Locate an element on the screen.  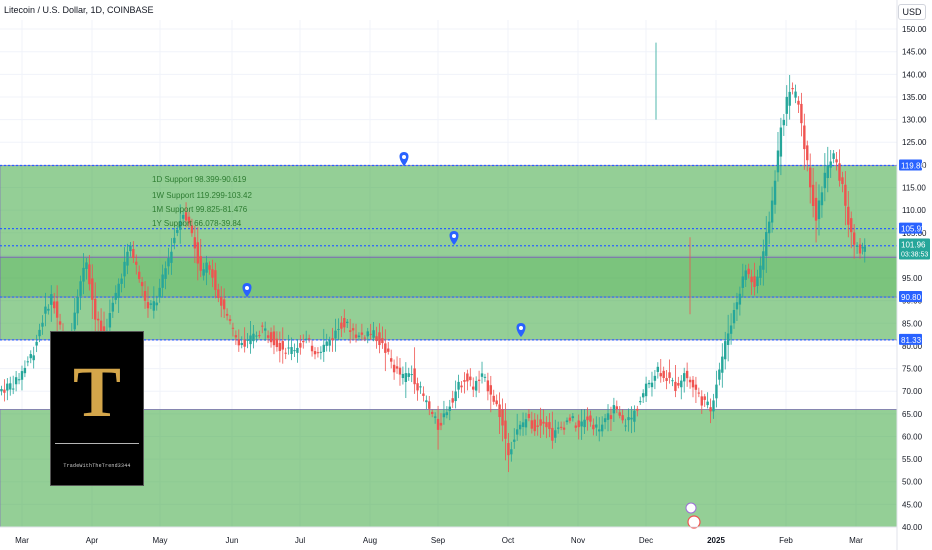
flag-icon is located at coordinates (694, 522).